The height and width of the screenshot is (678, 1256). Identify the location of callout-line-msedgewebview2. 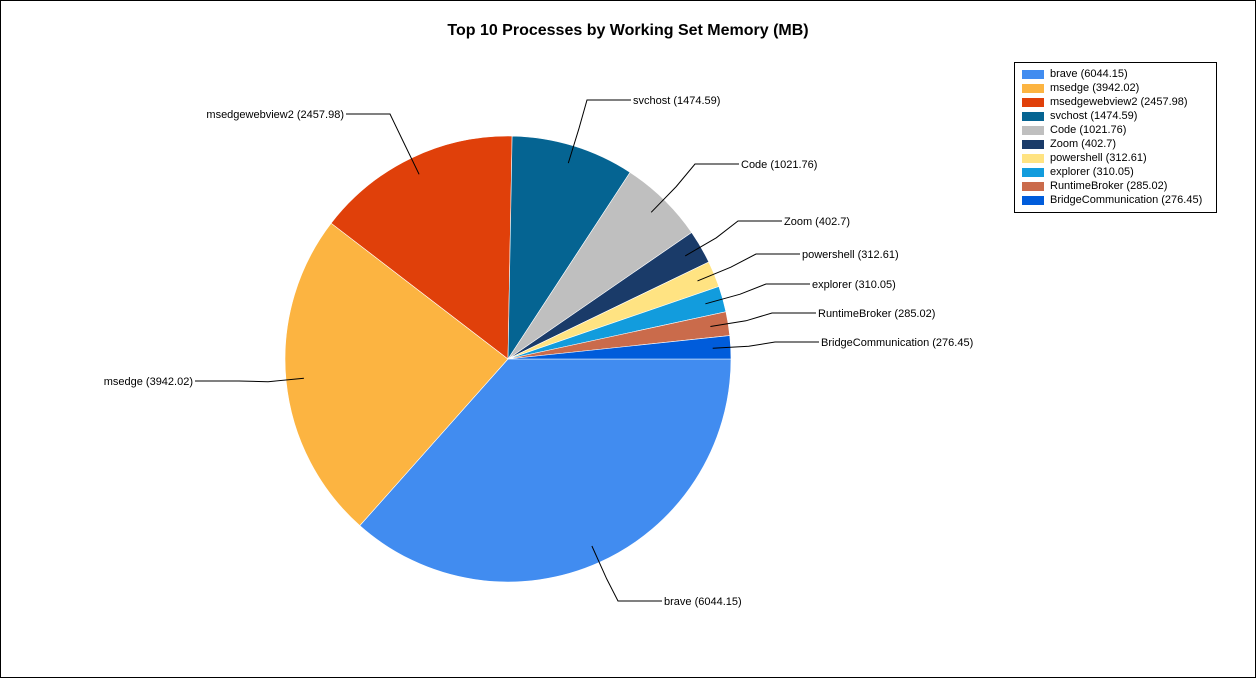
(383, 144).